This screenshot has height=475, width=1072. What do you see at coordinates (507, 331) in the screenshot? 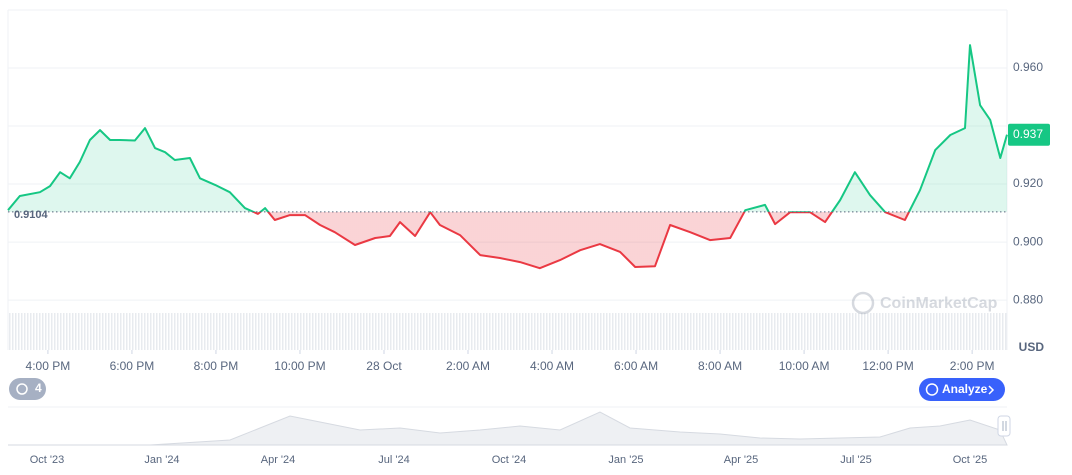
I see `volume-bars` at bounding box center [507, 331].